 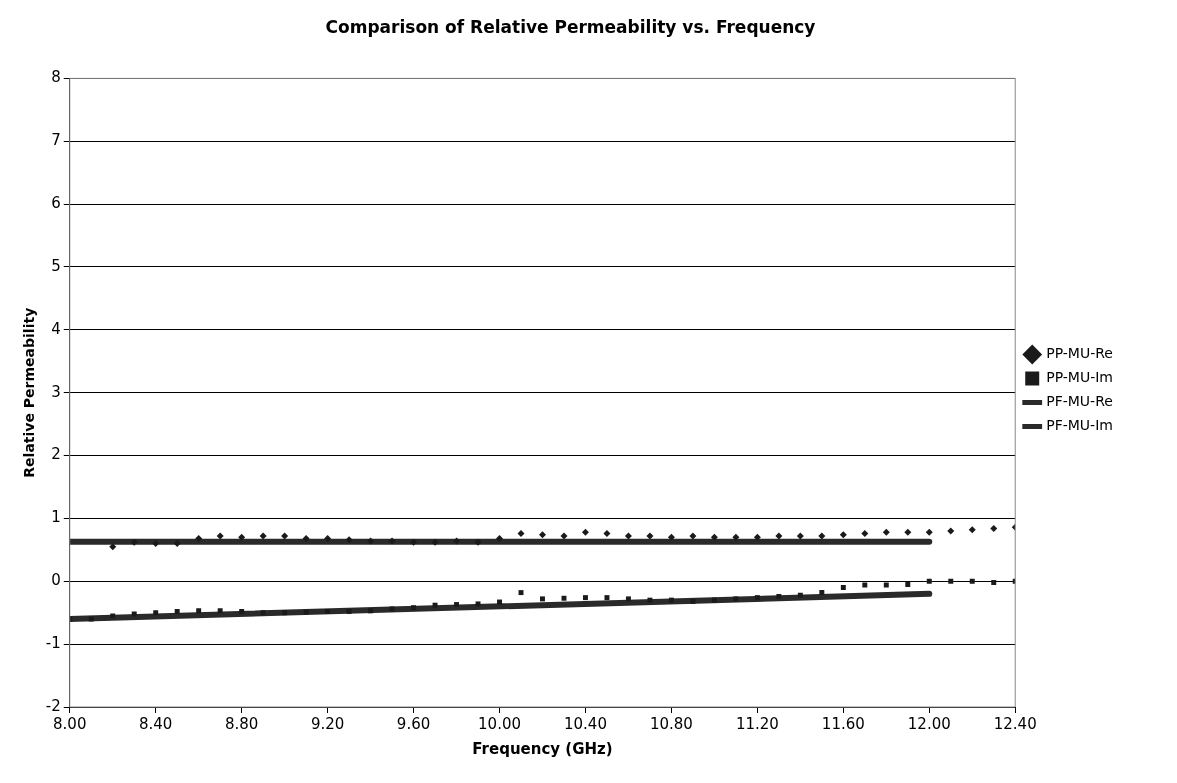 What do you see at coordinates (843, 723) in the screenshot?
I see `x-tick-label: 11.60` at bounding box center [843, 723].